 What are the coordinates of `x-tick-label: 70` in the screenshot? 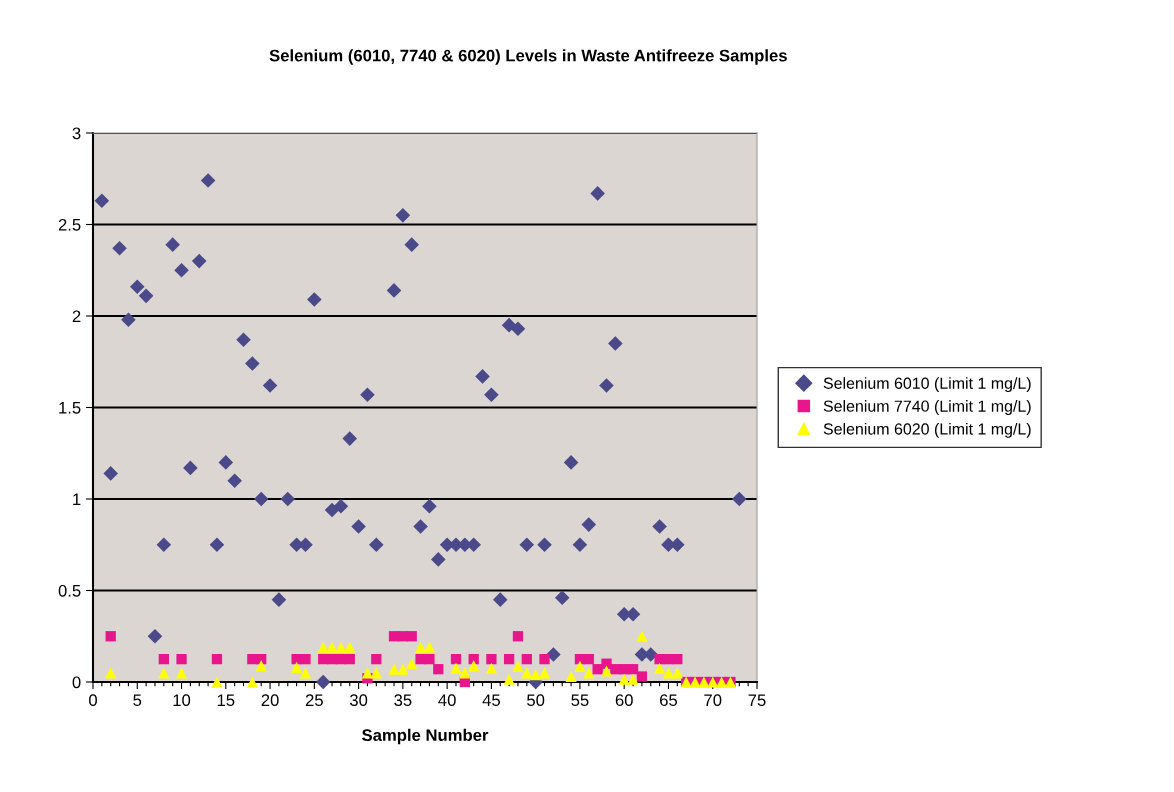 It's located at (713, 700).